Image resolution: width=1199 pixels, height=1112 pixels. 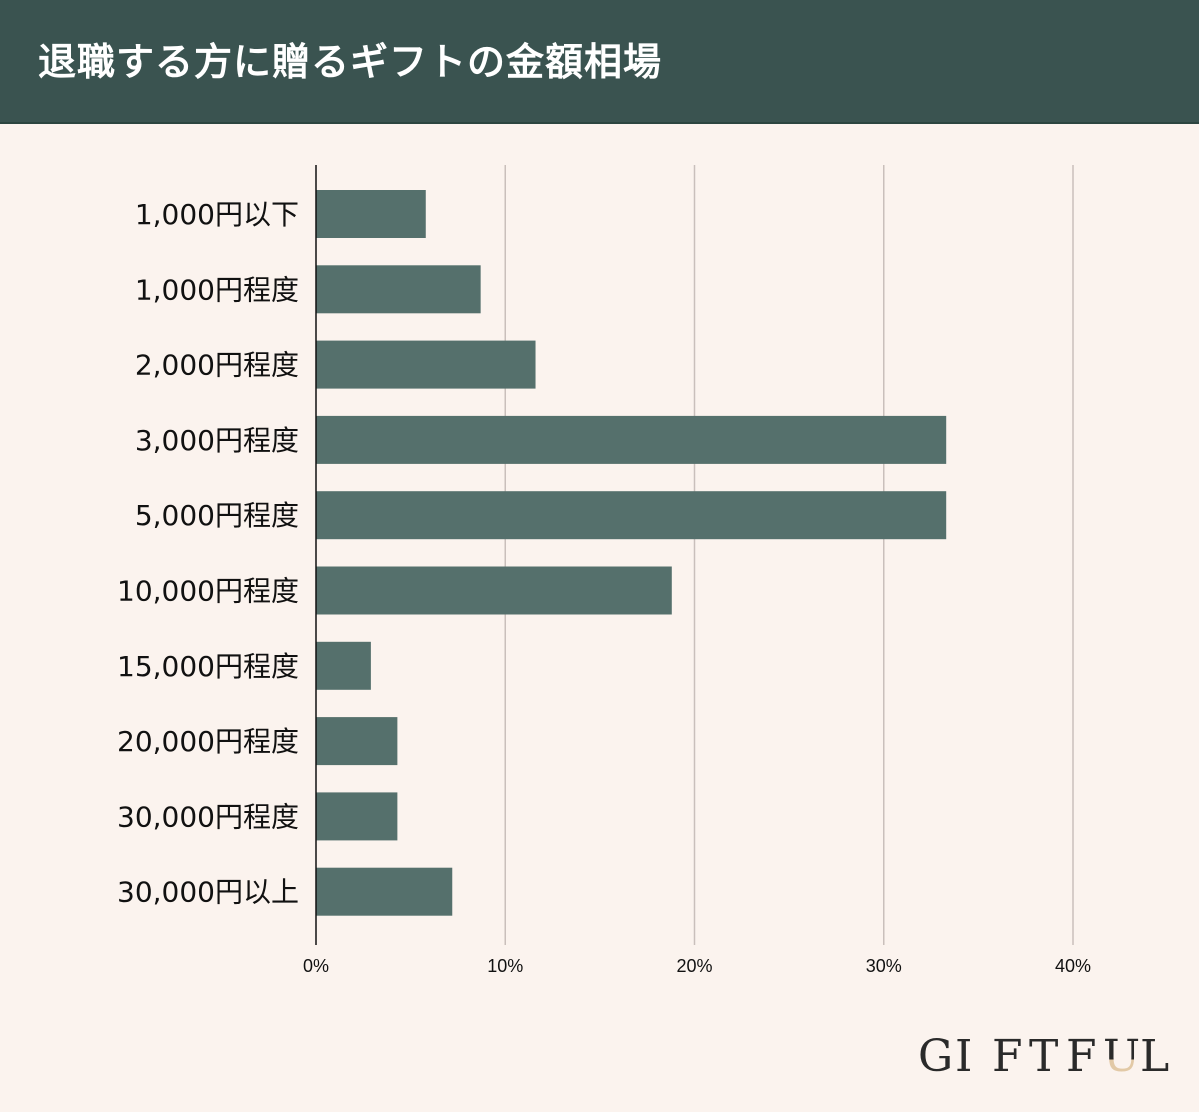 I want to click on logo-letter-7: L, so click(x=1155, y=1056).